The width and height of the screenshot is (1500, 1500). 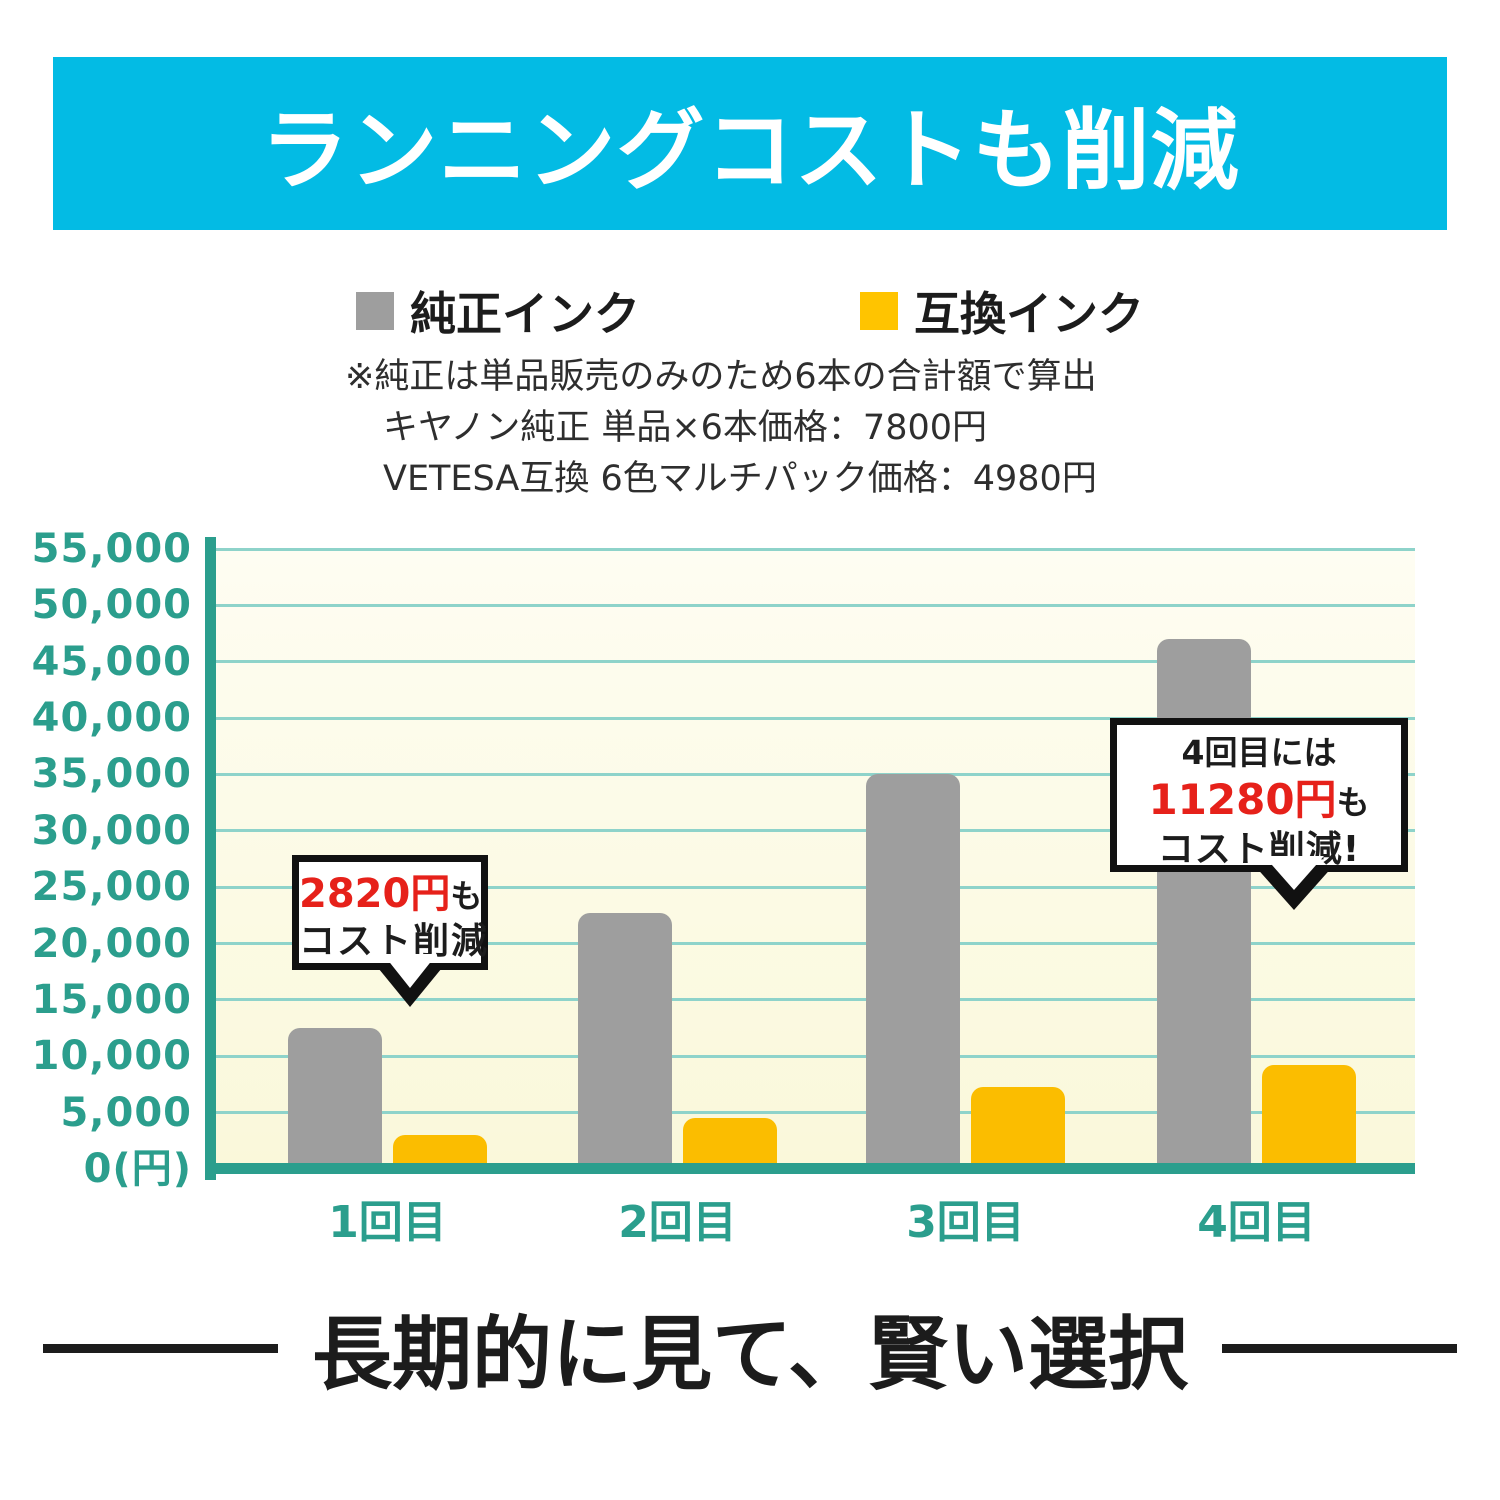 I want to click on bar-compatible-2回目, so click(x=730, y=1143).